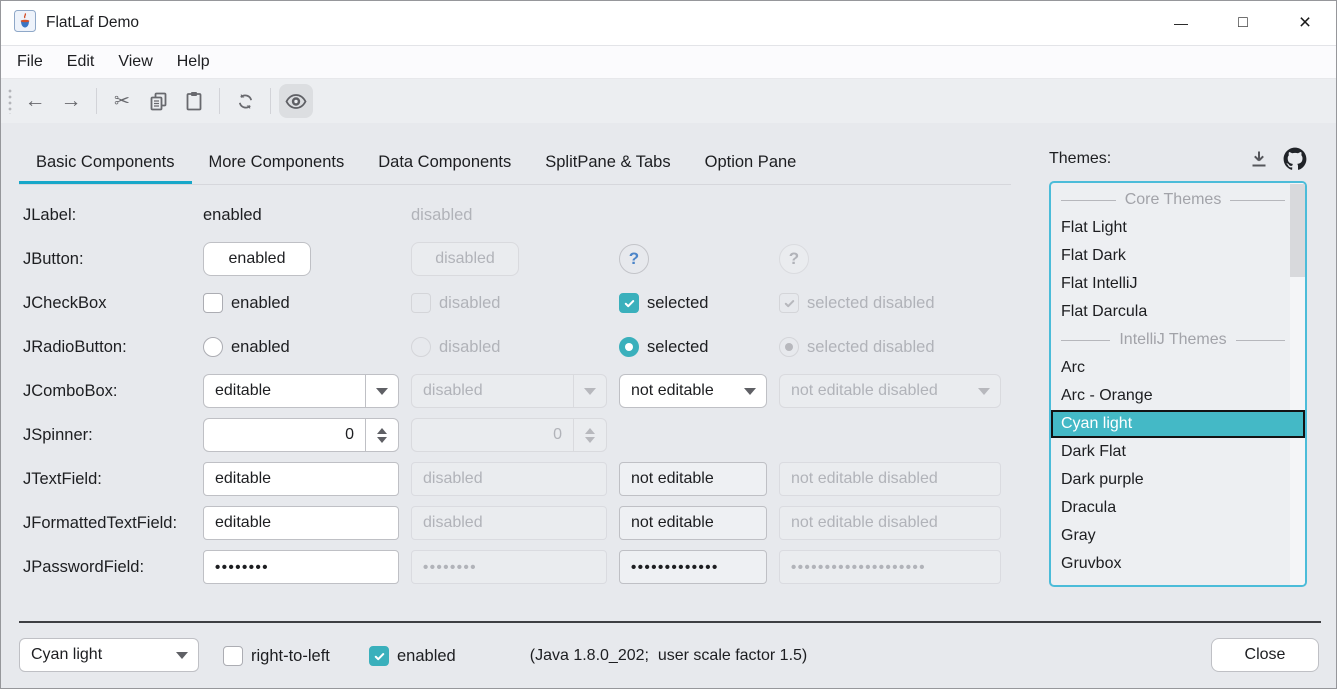 This screenshot has width=1337, height=689. What do you see at coordinates (301, 567) in the screenshot?
I see `passwordfield-editable: ••••••••` at bounding box center [301, 567].